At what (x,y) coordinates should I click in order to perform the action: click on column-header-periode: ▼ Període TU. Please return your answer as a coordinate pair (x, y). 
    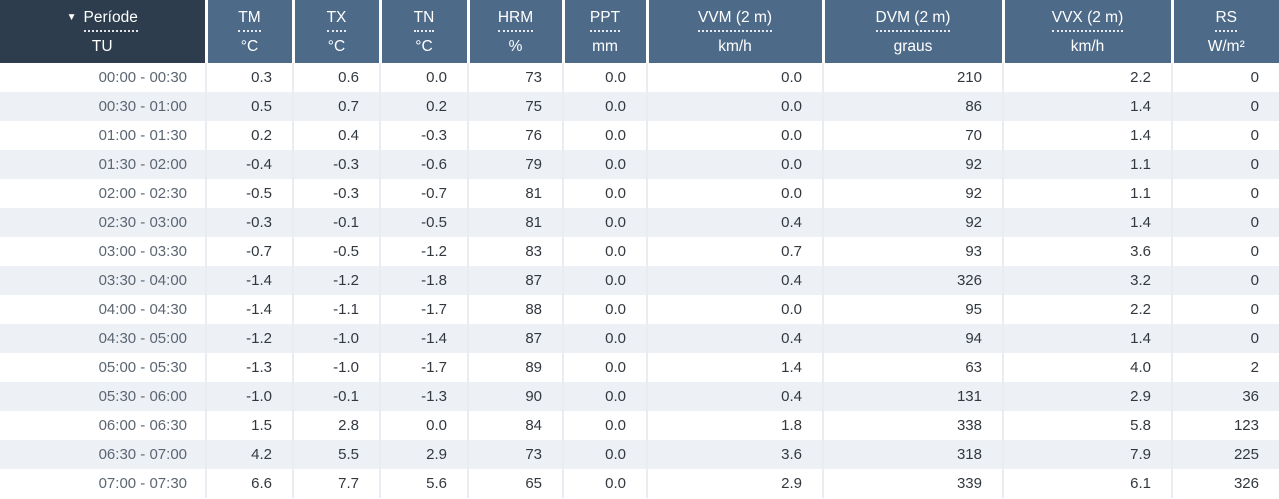
    Looking at the image, I should click on (103, 31).